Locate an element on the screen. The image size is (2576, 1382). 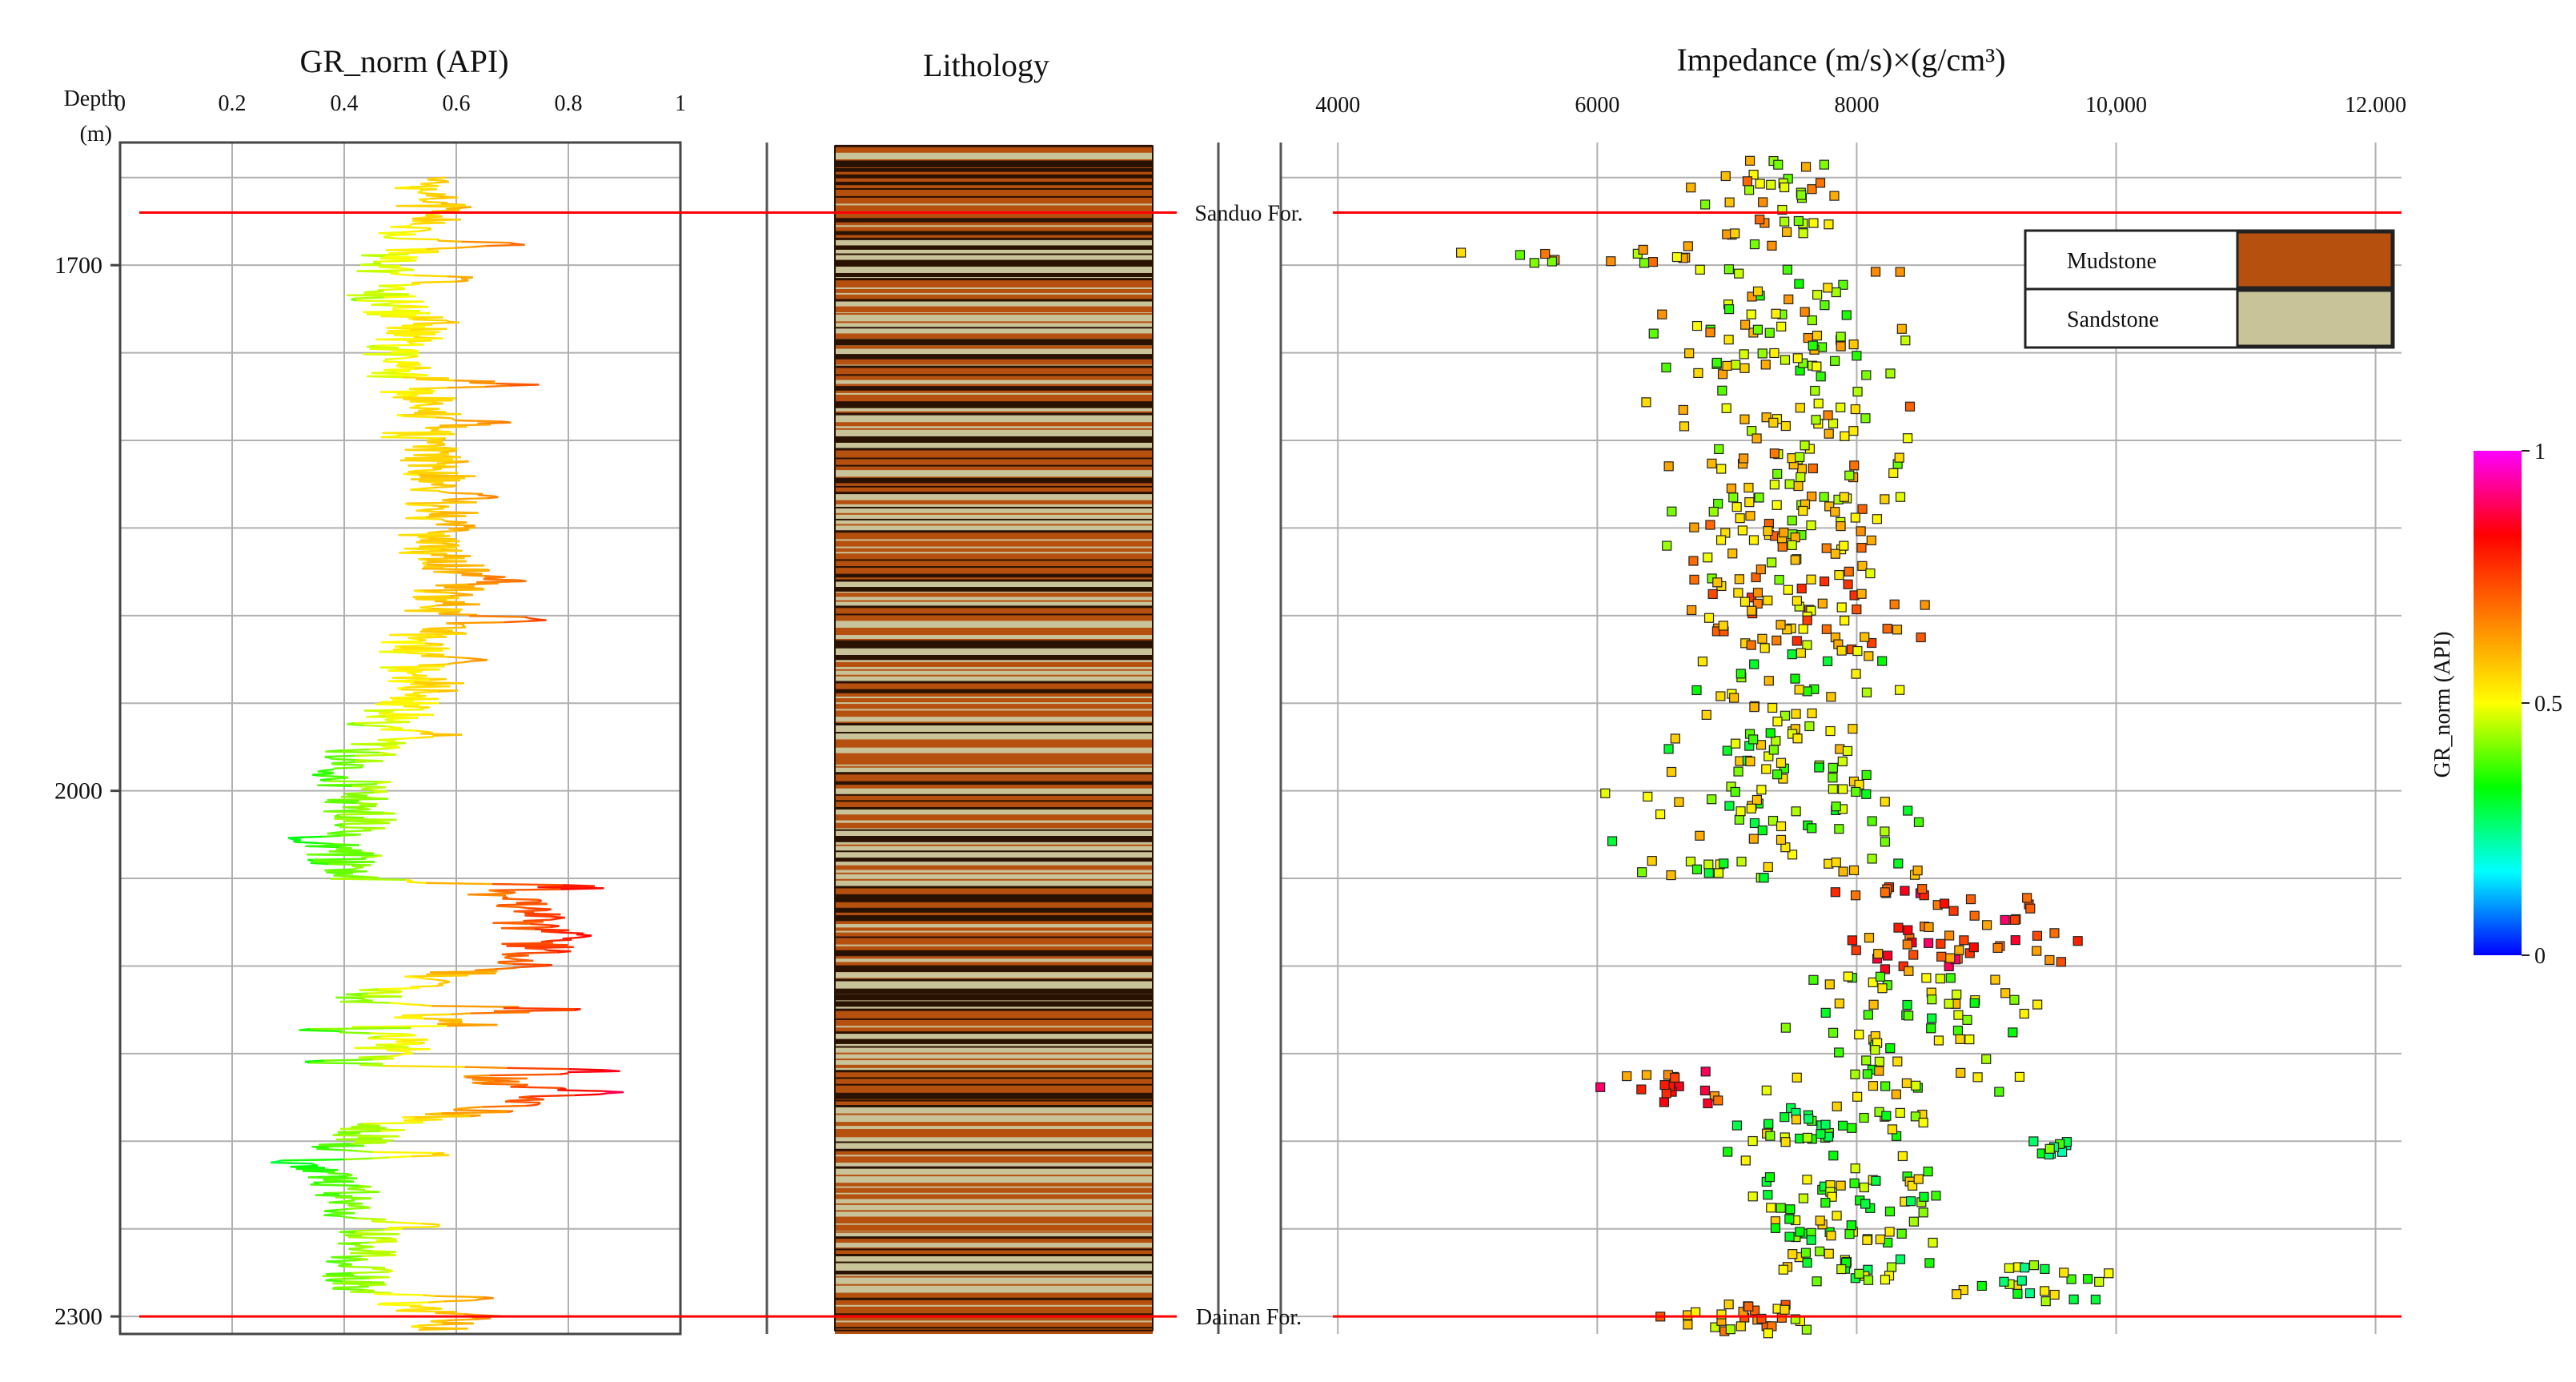
colorbar-tick-label: 0 is located at coordinates (2540, 957).